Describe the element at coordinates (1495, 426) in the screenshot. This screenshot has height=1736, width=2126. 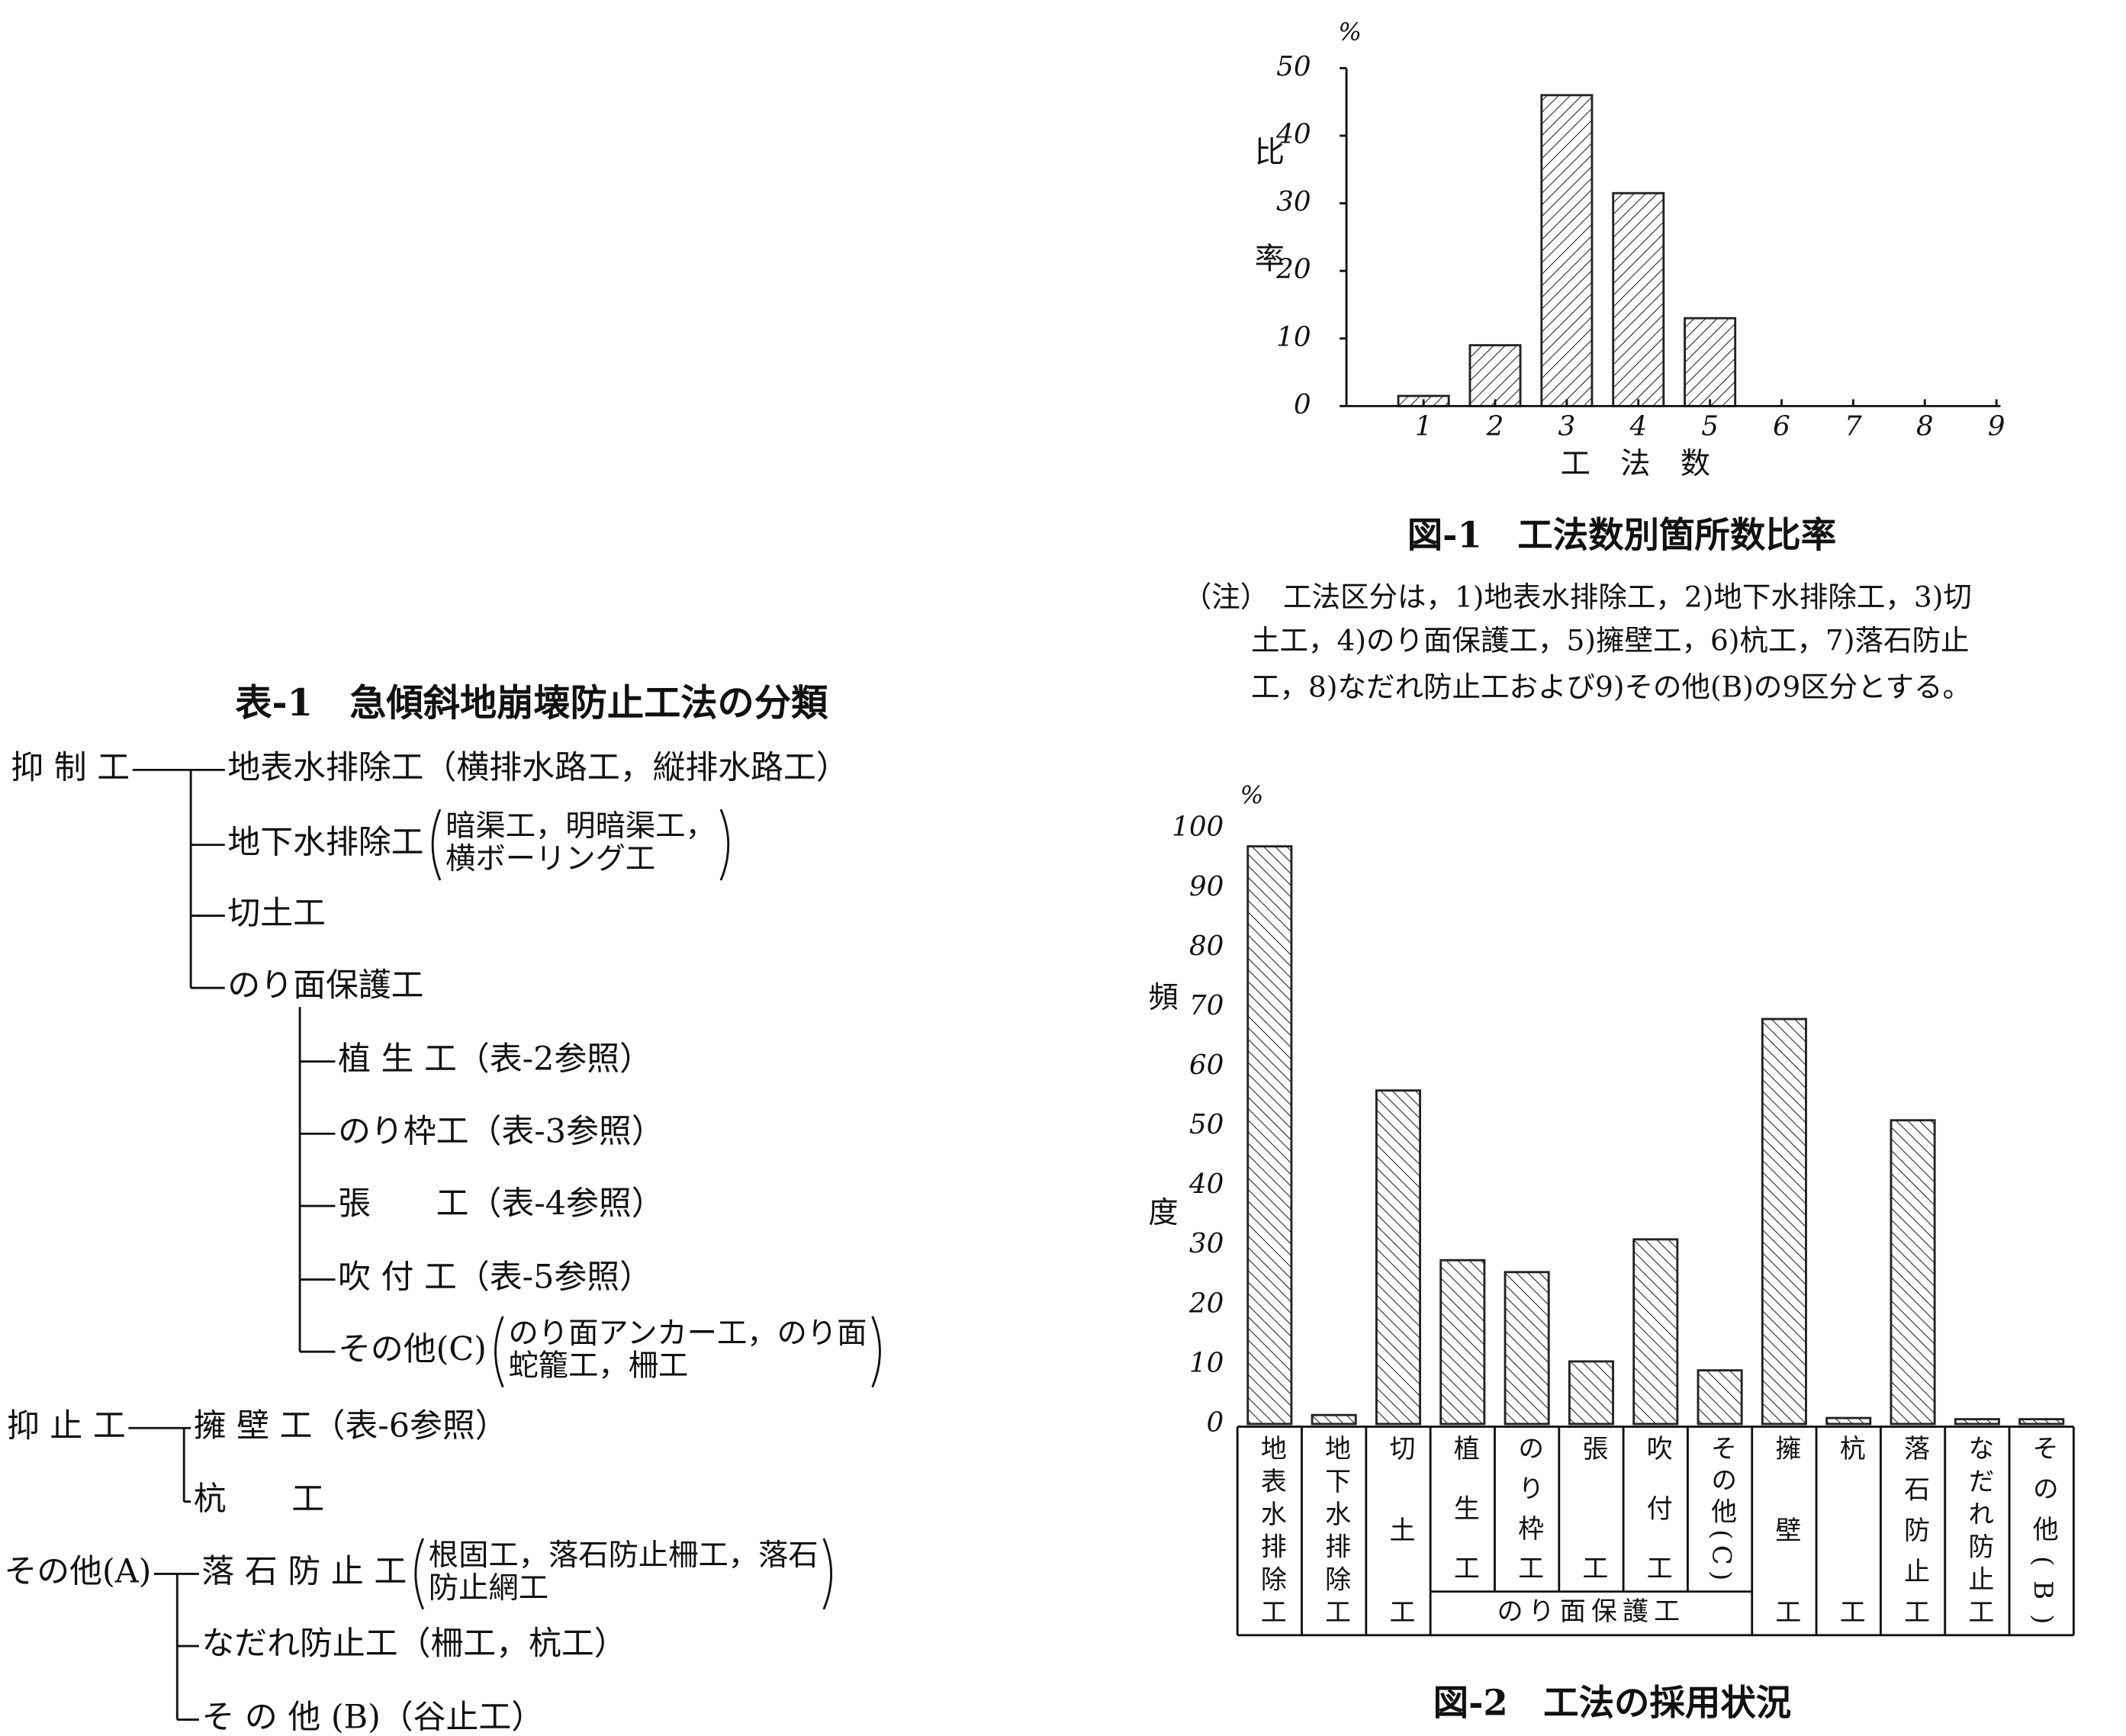
I see `x-tick-label: 2` at that location.